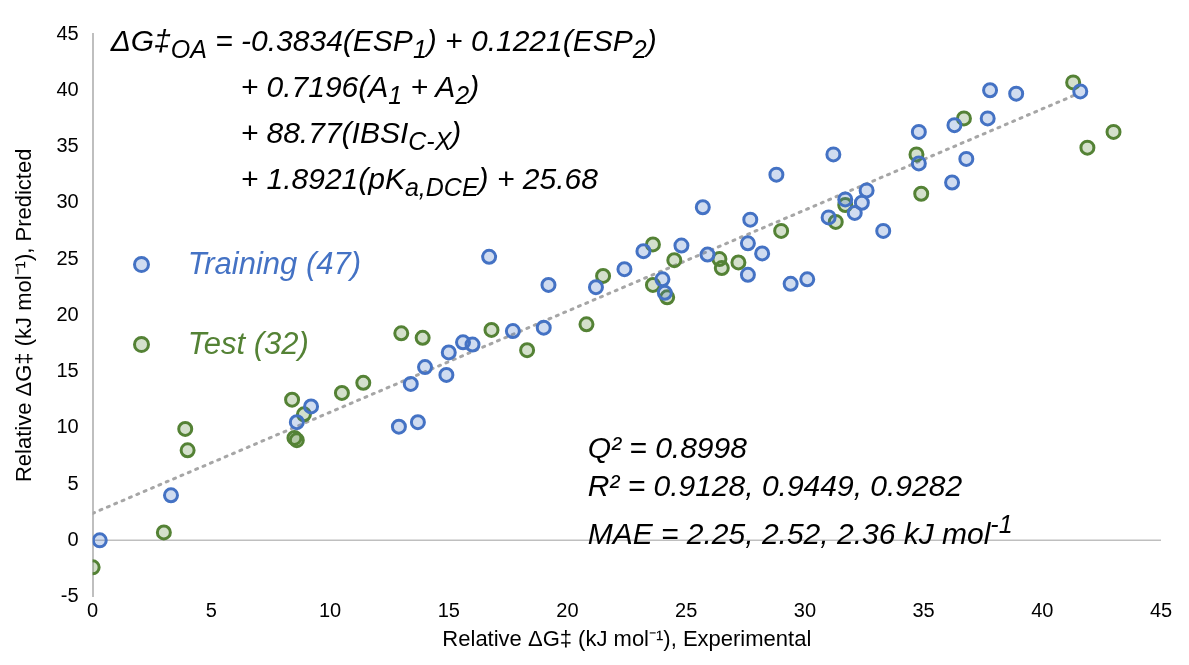  What do you see at coordinates (67, 370) in the screenshot?
I see `y-tick-label: 15` at bounding box center [67, 370].